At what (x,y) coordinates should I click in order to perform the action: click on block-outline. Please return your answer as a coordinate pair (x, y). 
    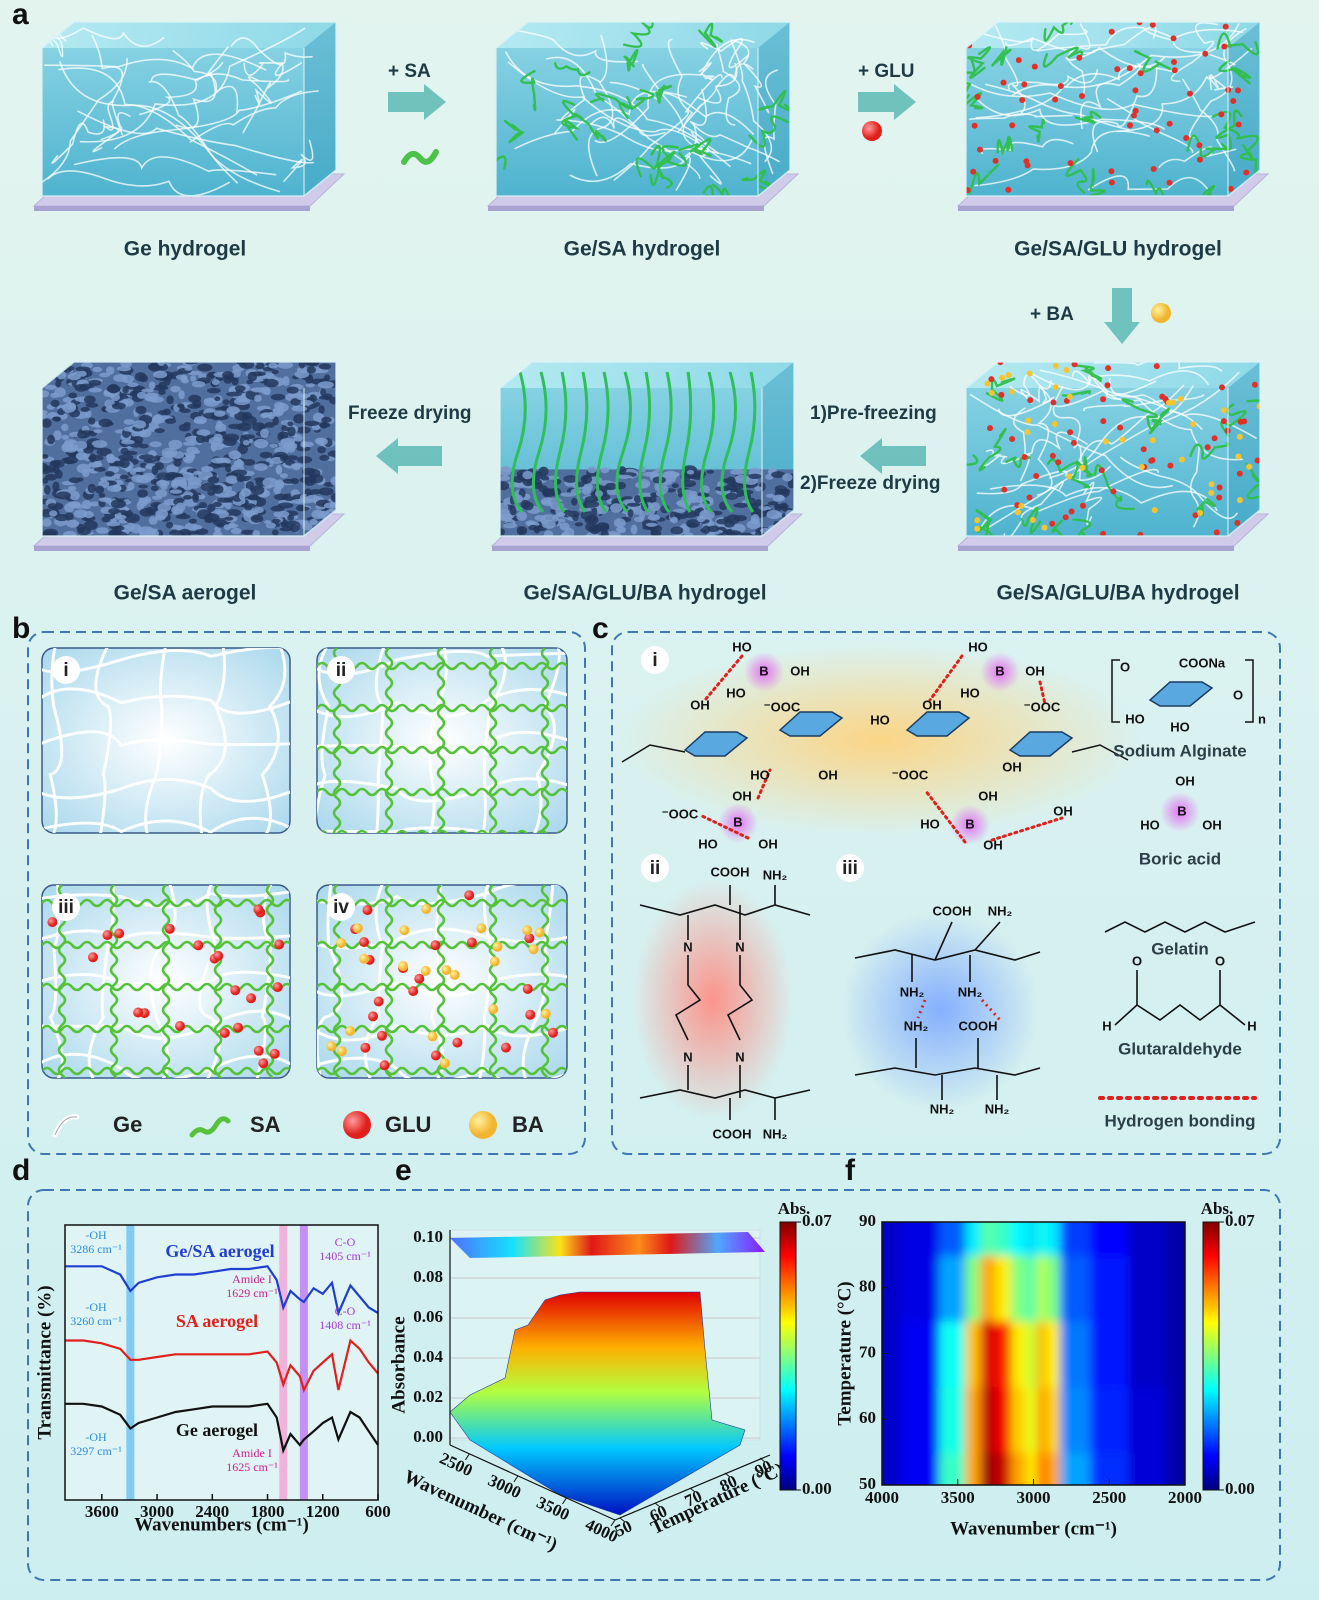
    Looking at the image, I should click on (189, 109).